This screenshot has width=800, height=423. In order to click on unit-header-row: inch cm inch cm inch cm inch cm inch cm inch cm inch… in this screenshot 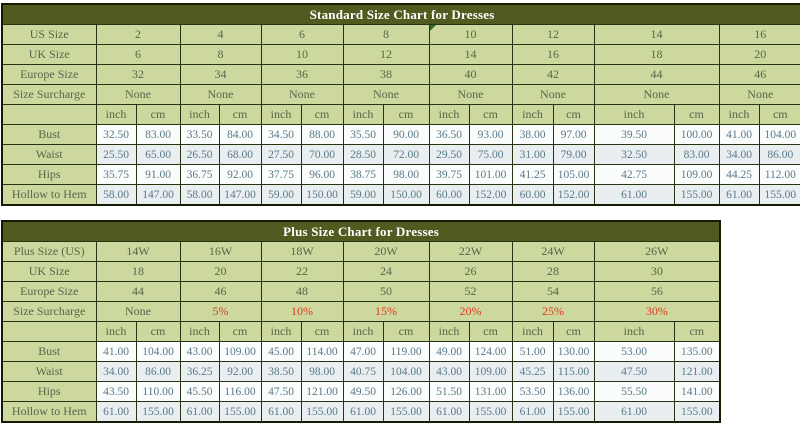, I will do `click(361, 331)`.